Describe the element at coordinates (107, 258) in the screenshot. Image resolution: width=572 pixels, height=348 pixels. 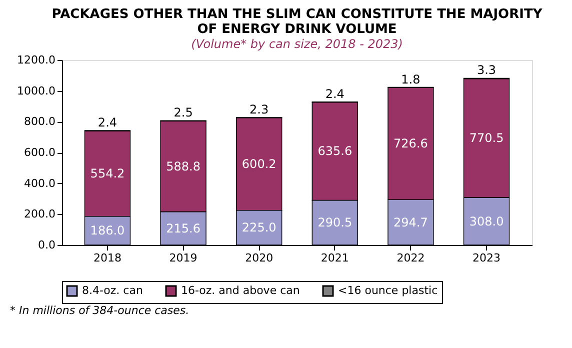
I see `x-tick-label: 2018` at that location.